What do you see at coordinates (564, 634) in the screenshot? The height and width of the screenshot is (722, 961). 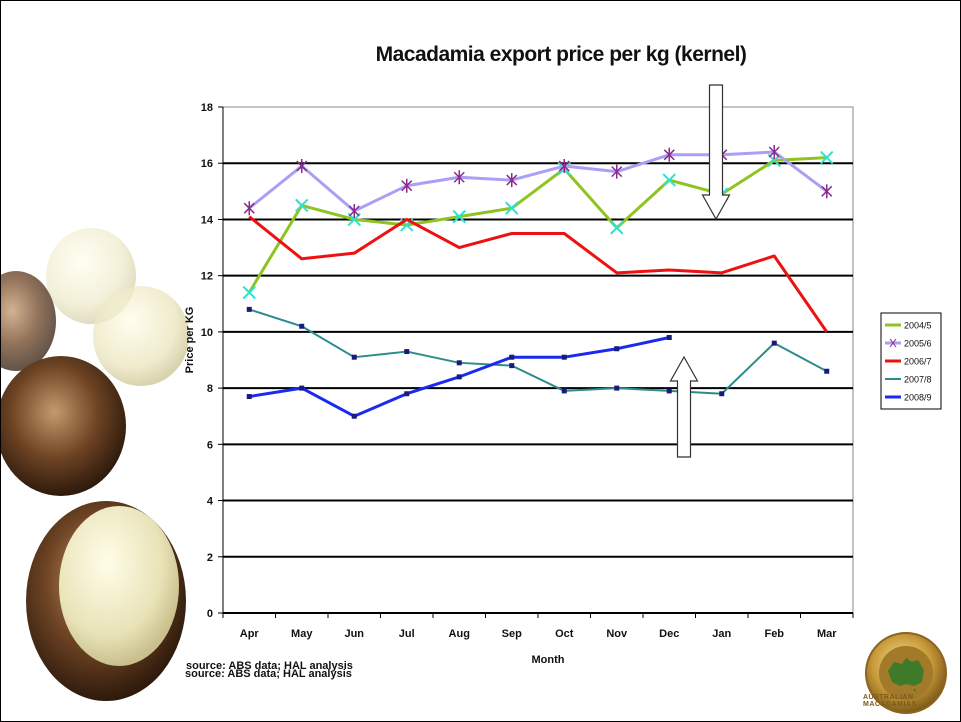 I see `x-tick-label: Oct` at bounding box center [564, 634].